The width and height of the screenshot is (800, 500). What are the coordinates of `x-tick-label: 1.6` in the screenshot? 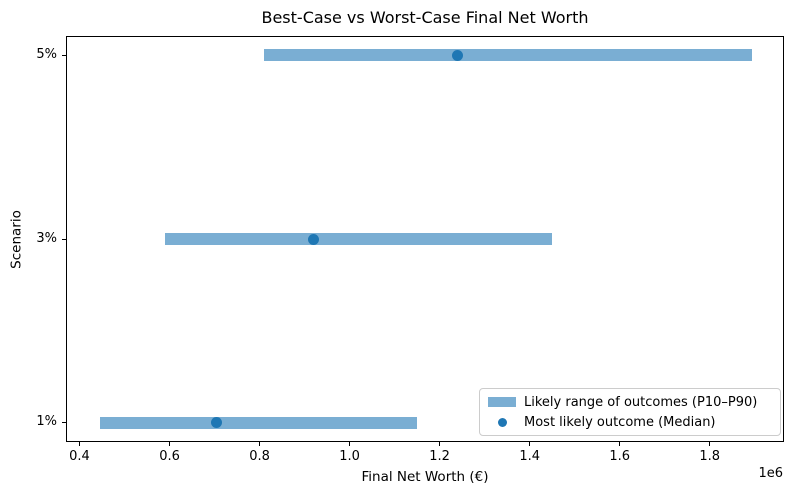 It's located at (620, 456).